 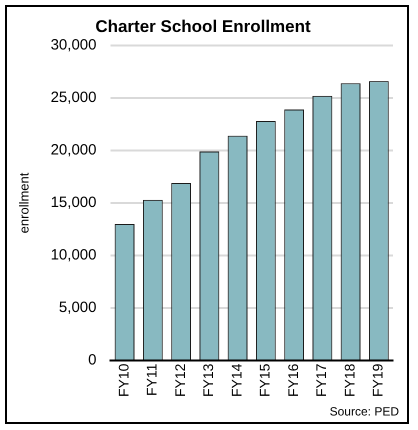 I want to click on y-tick-label: 25,000, so click(x=73, y=97).